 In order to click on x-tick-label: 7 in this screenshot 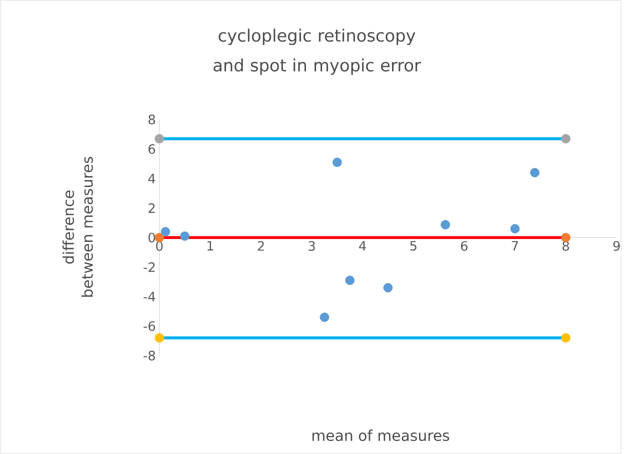, I will do `click(515, 245)`.